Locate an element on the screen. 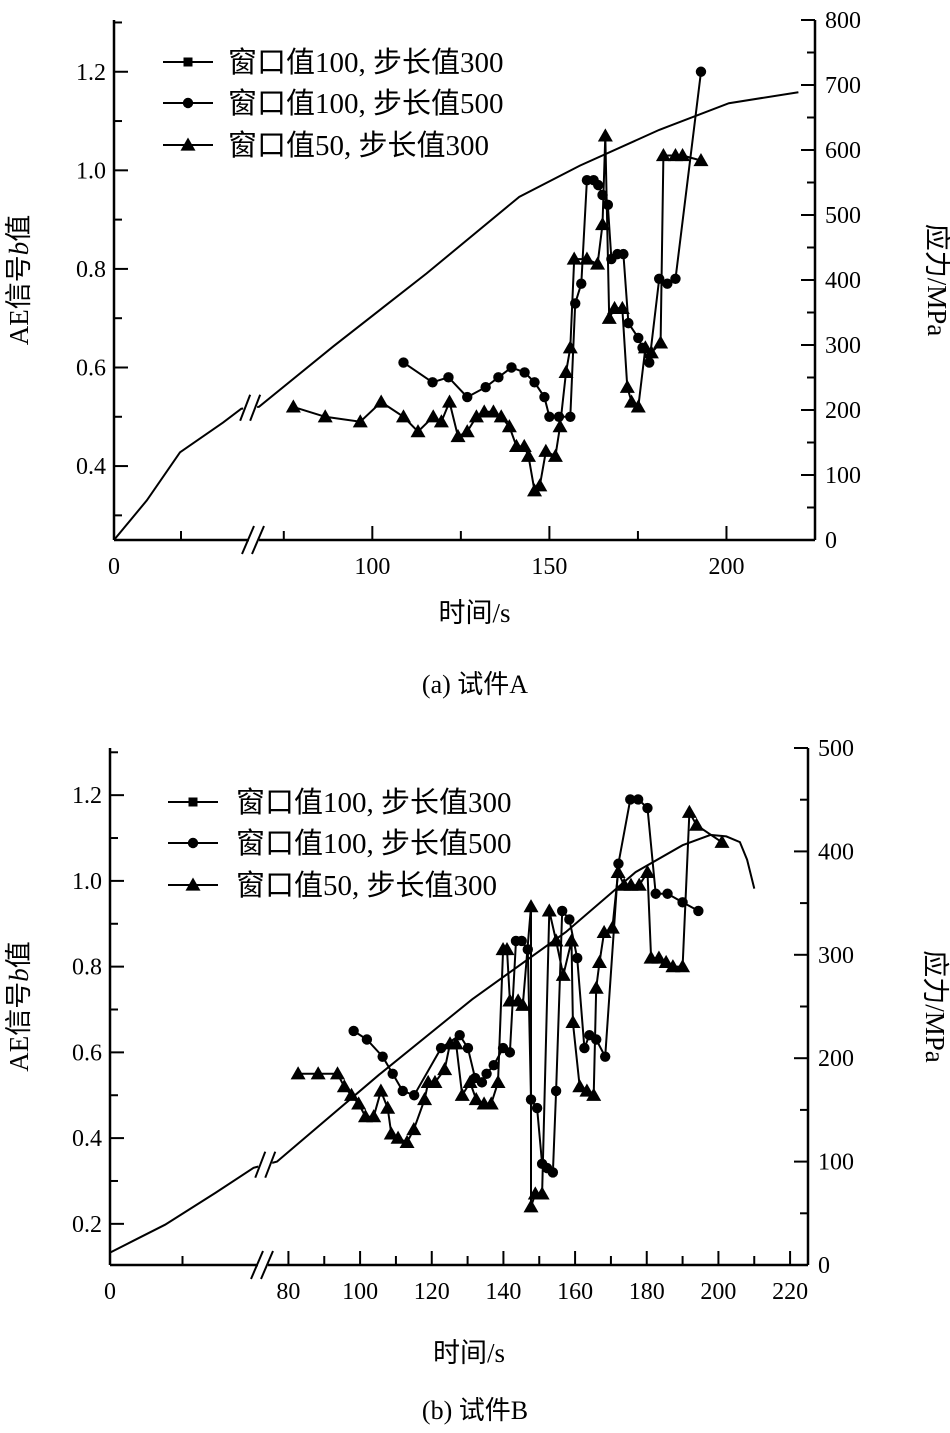  y-tick-label: 0.4 is located at coordinates (91, 467).